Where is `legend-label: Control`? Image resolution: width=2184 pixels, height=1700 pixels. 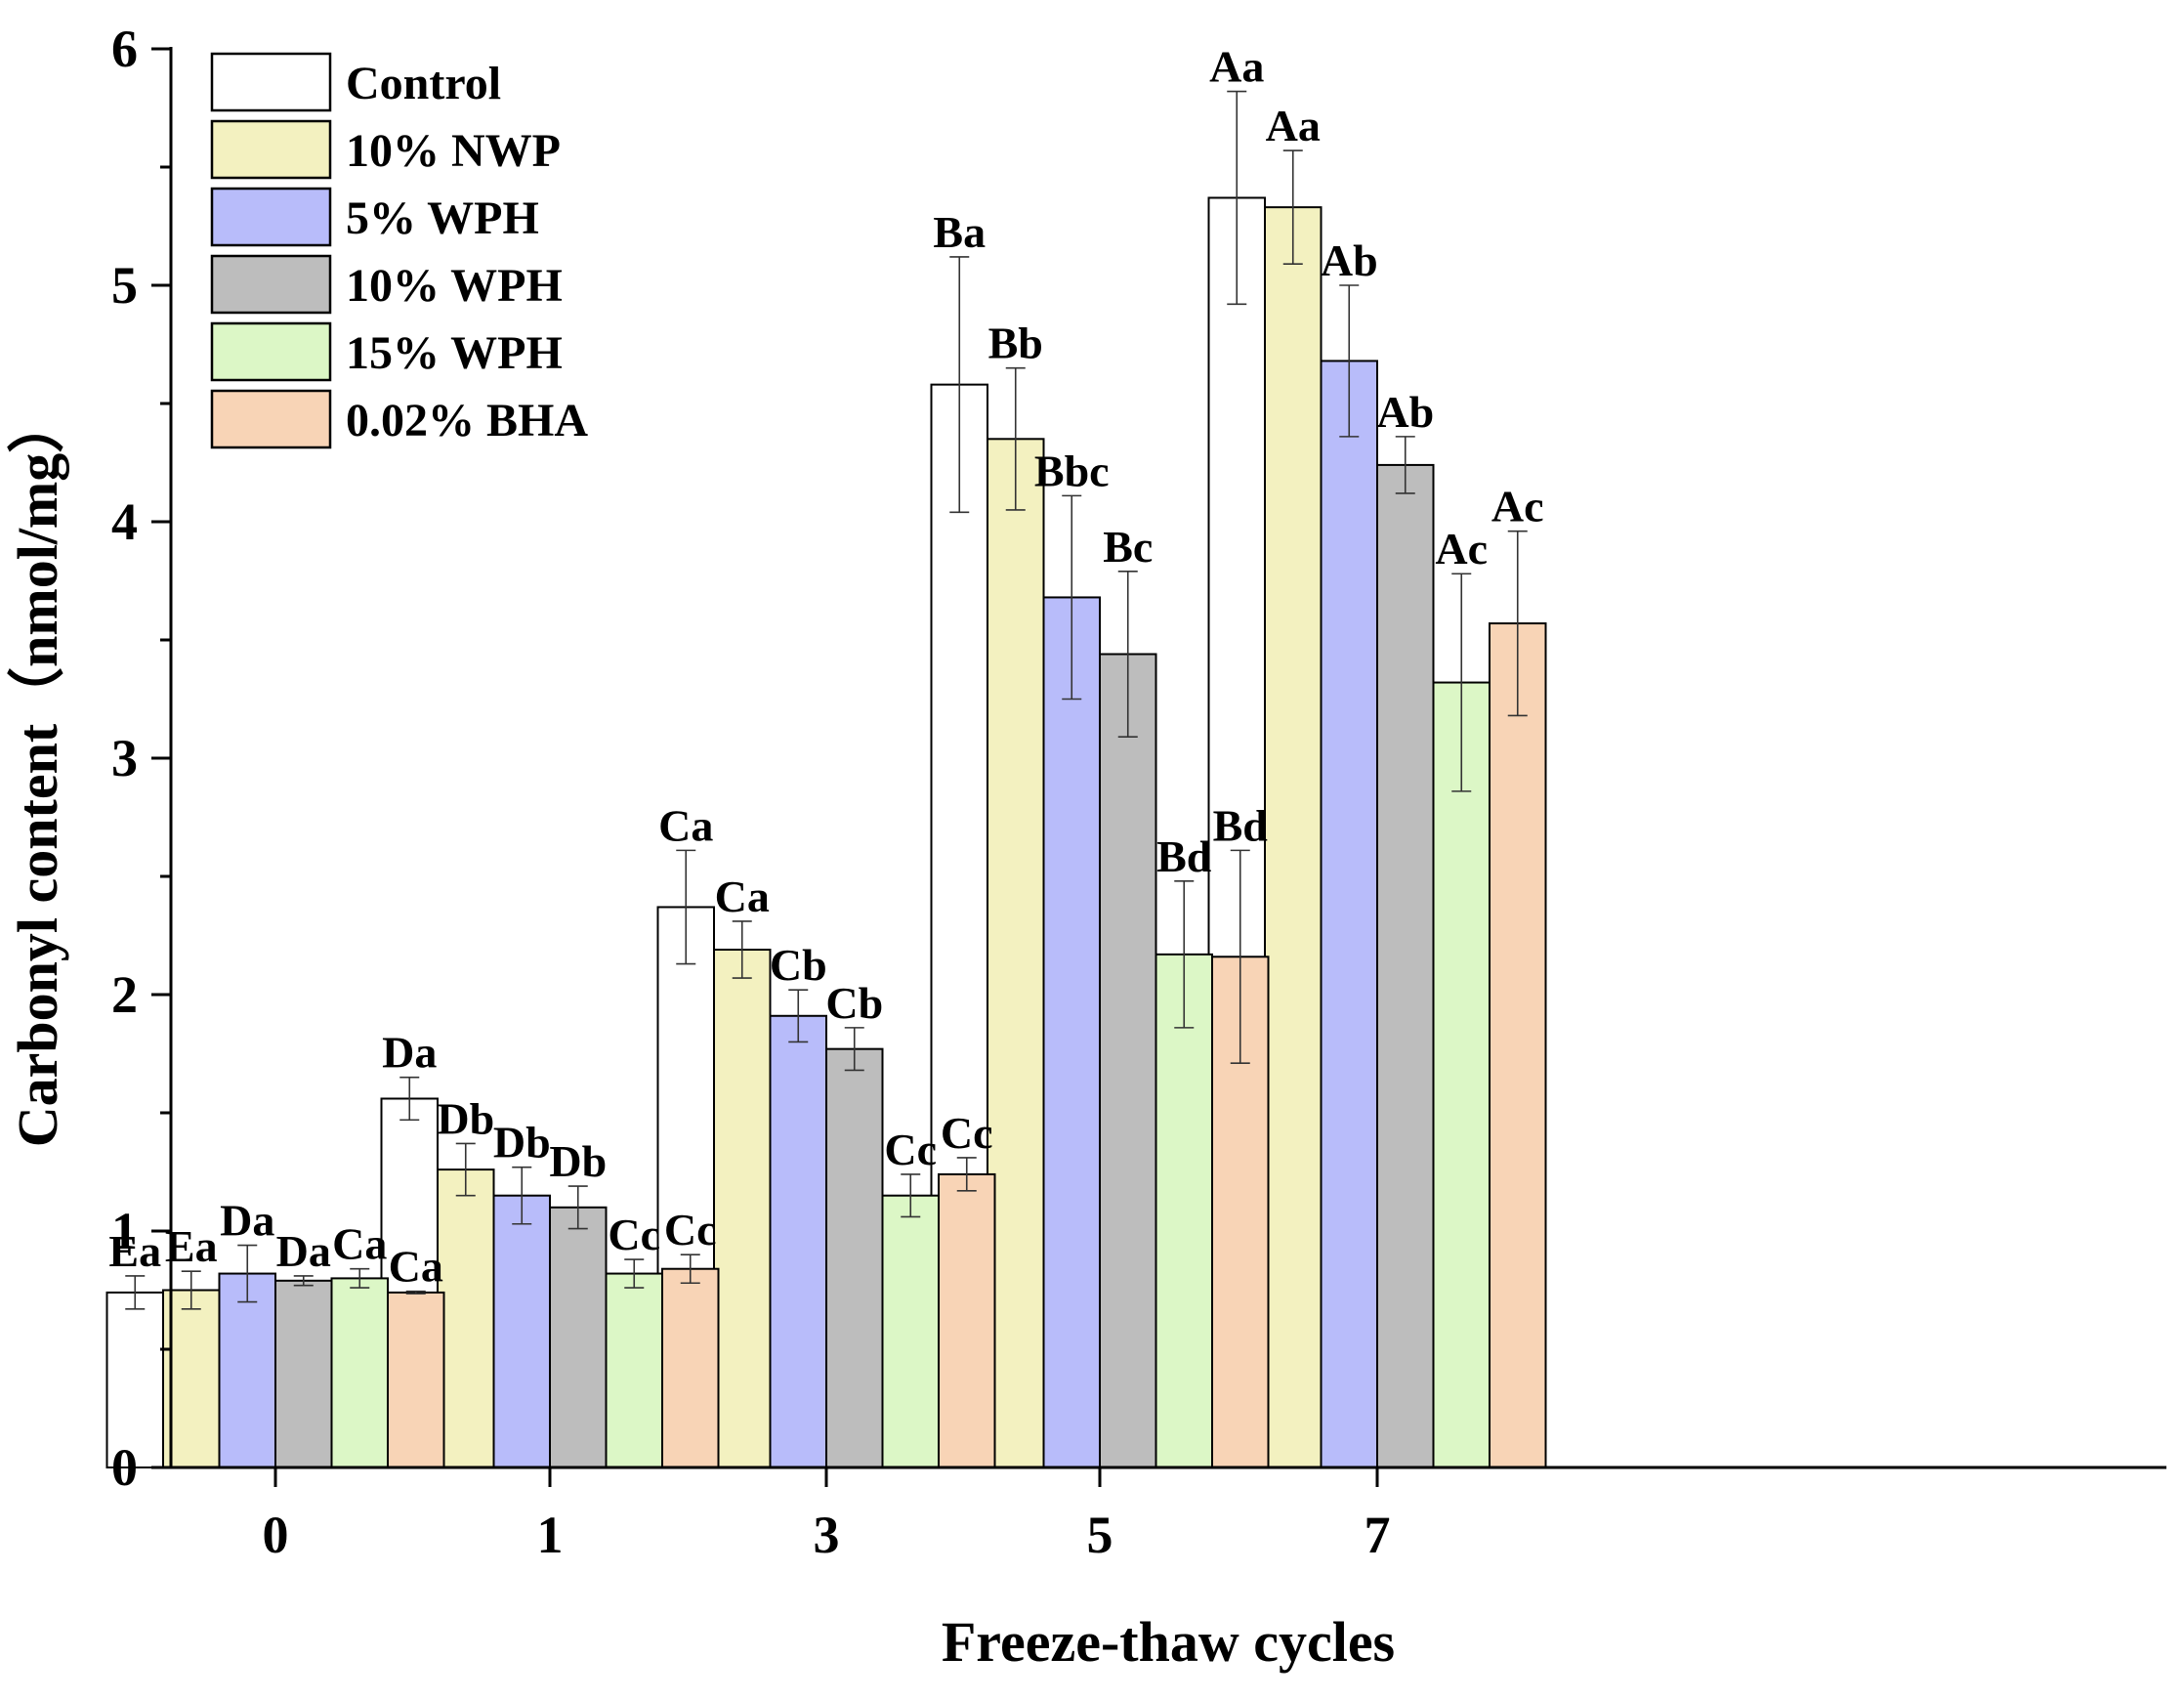
legend-label: Control is located at coordinates (423, 83).